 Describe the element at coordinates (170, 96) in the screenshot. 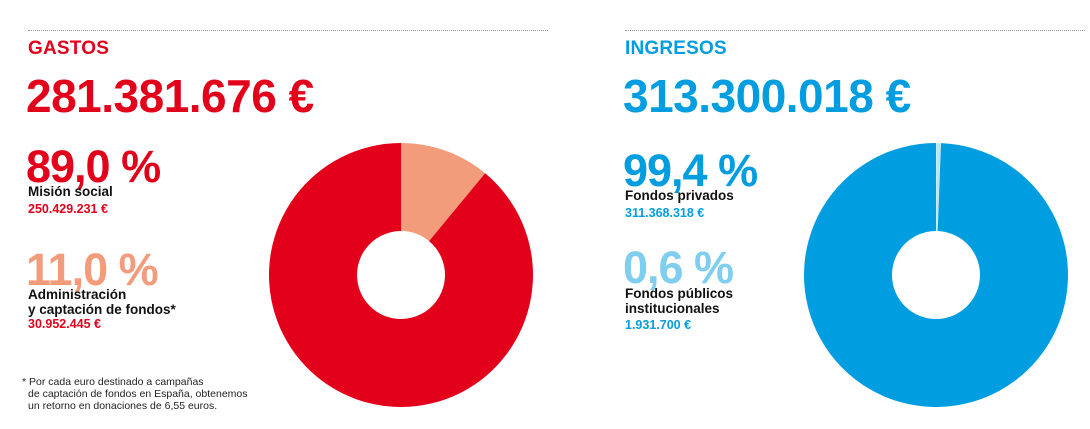

I see `gastos-total: 281.381.676 €` at that location.